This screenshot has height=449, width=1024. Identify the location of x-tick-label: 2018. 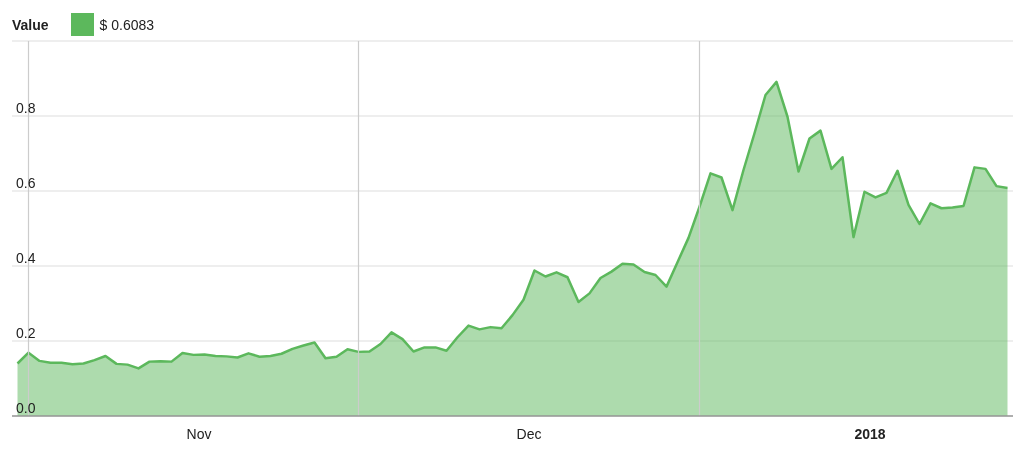
(870, 434).